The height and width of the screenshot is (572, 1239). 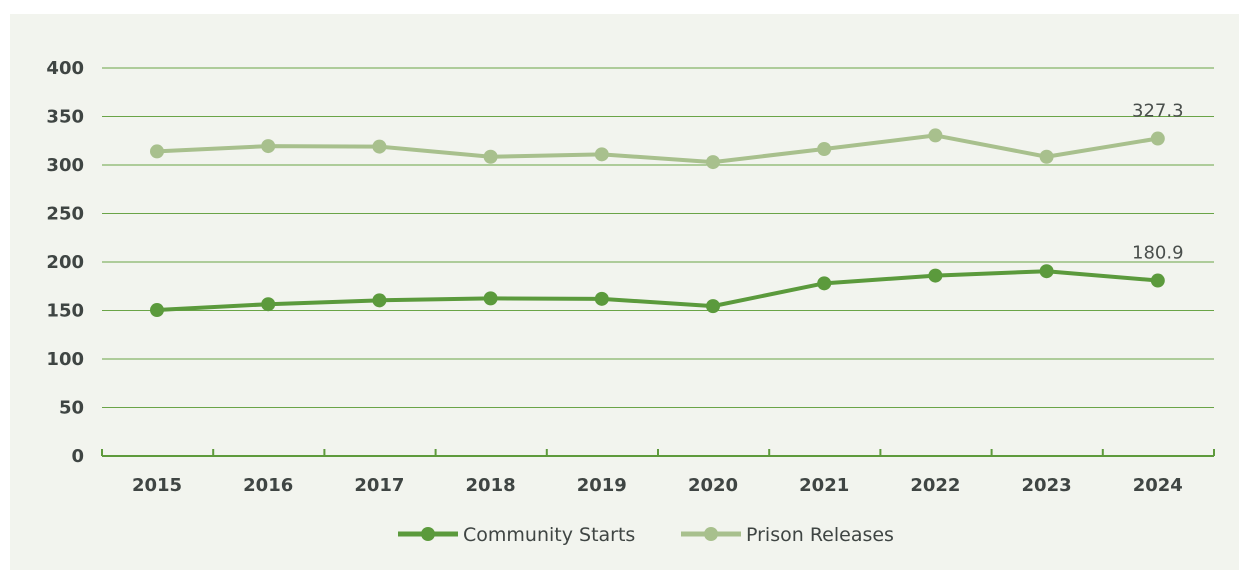 I want to click on y-tick-label: 200, so click(x=65, y=262).